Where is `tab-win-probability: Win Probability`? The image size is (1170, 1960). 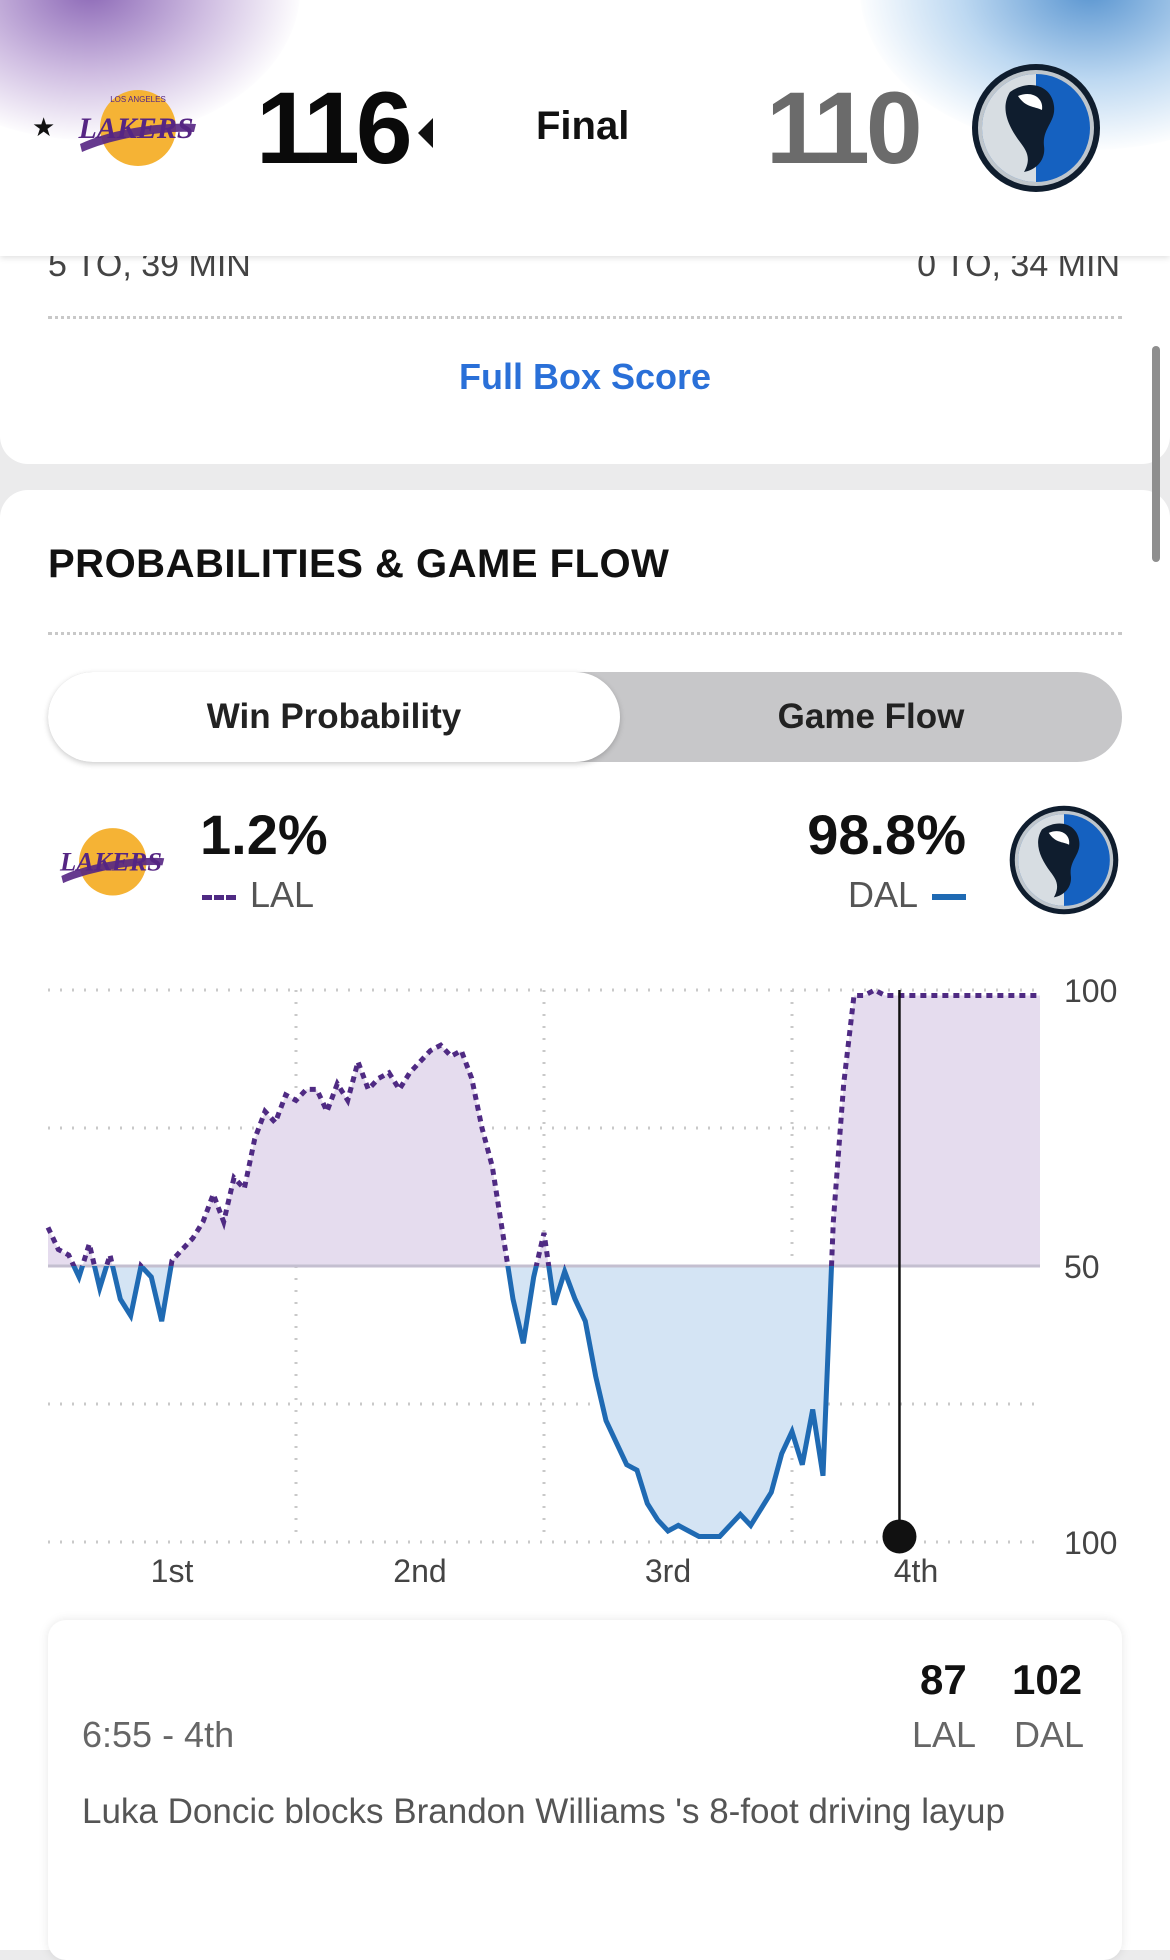 tab-win-probability: Win Probability is located at coordinates (334, 717).